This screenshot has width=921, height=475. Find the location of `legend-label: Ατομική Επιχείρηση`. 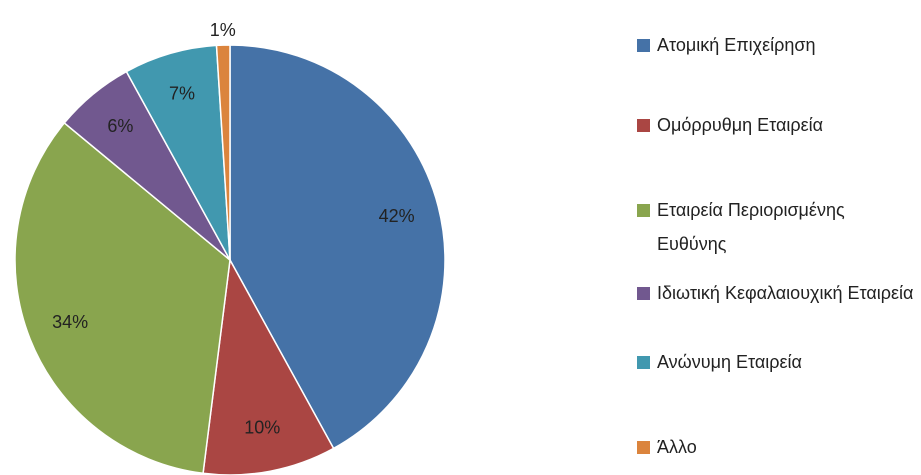

legend-label: Ατομική Επιχείρηση is located at coordinates (736, 45).